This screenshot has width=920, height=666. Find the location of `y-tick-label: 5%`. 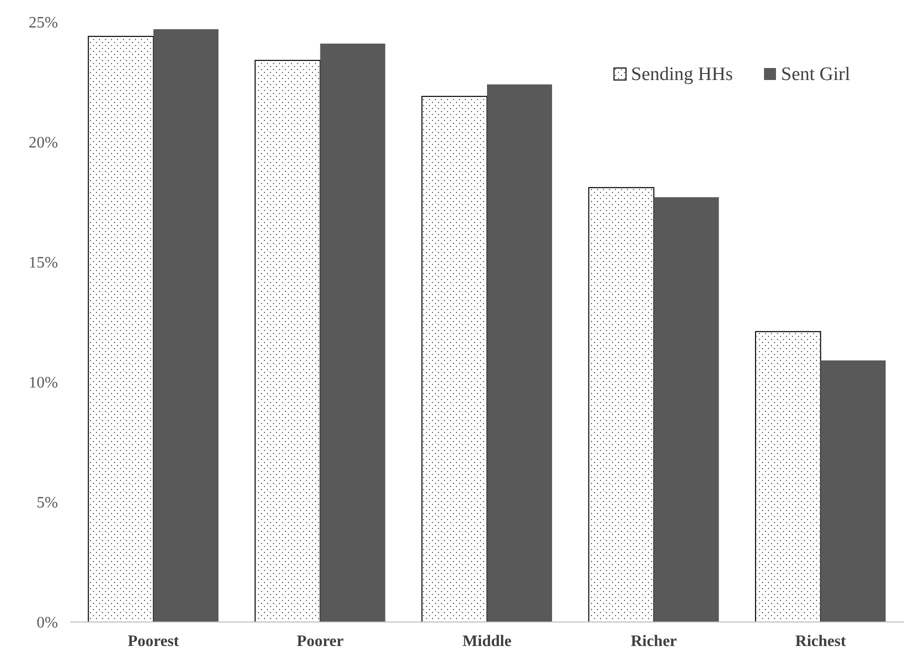

y-tick-label: 5% is located at coordinates (47, 503).